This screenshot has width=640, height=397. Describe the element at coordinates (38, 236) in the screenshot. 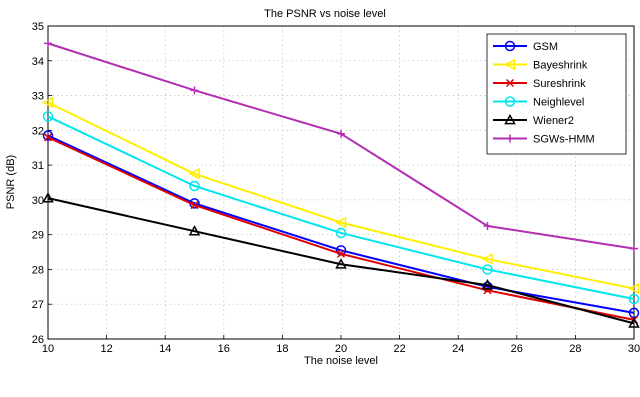

I see `y-tick-label: 29` at that location.